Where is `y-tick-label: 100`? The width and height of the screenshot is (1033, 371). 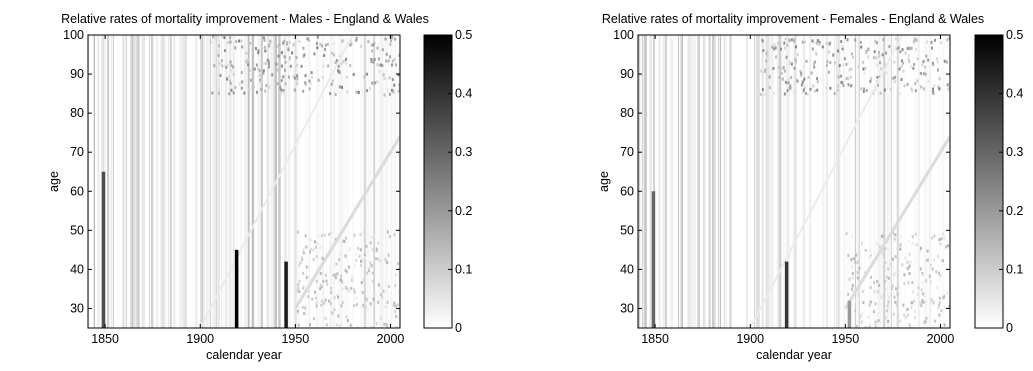
y-tick-label: 100 is located at coordinates (623, 35).